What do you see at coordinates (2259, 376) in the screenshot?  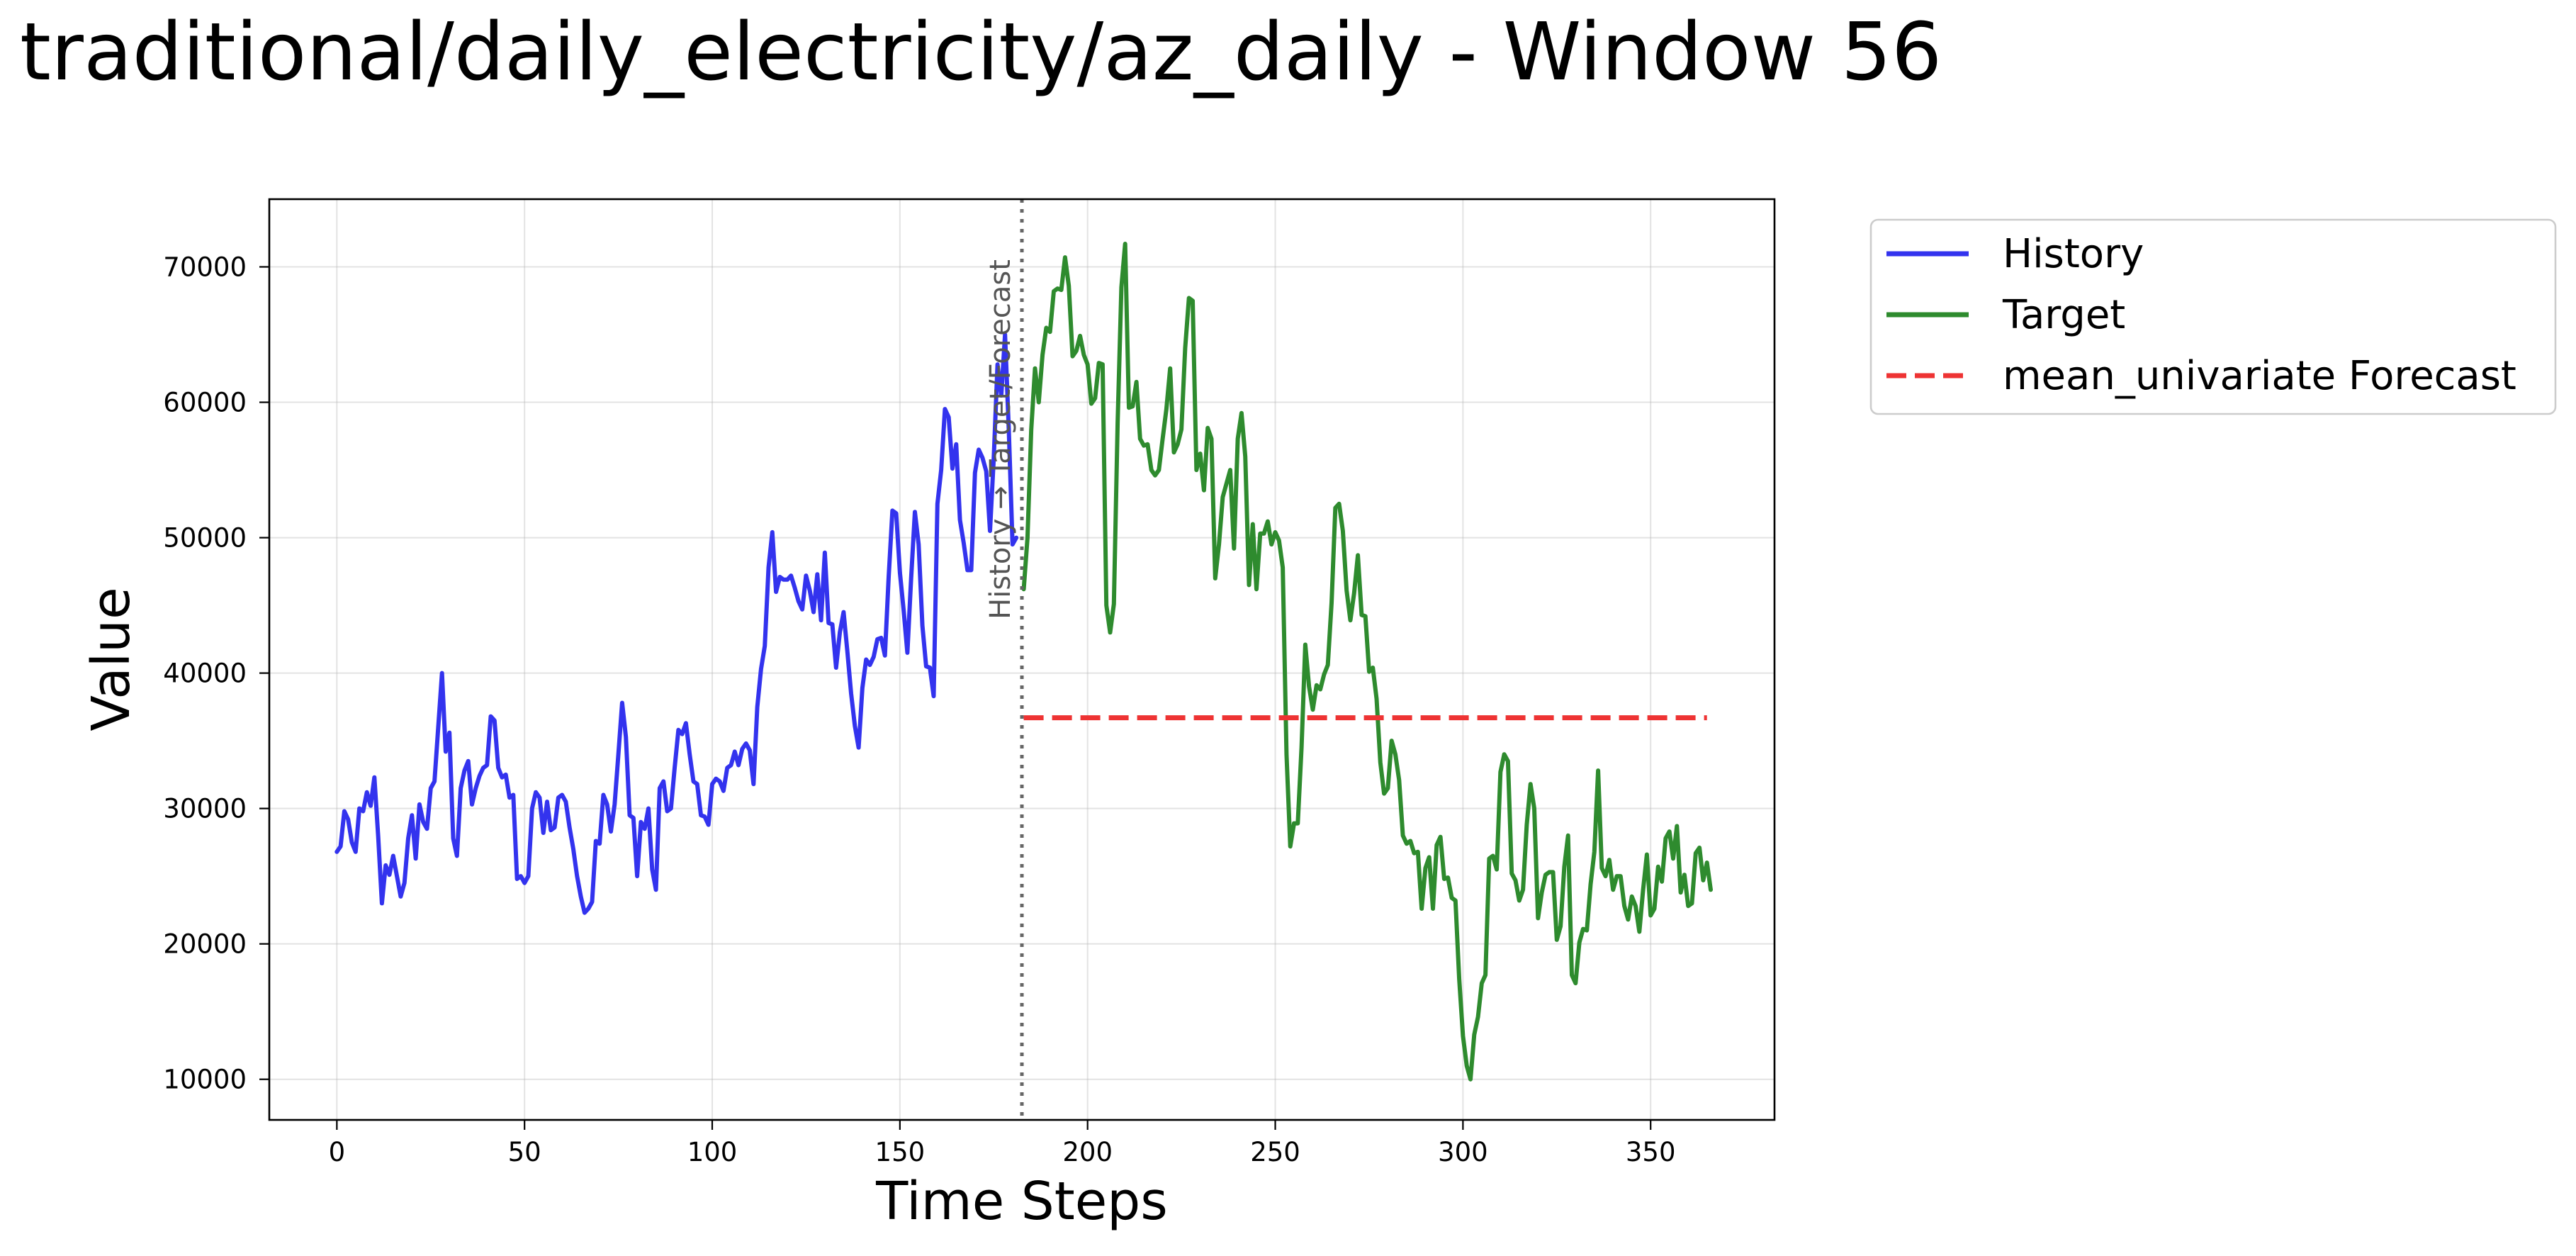 I see `legend-label-mean-univariate-forecast: mean_univariate Forecast` at bounding box center [2259, 376].